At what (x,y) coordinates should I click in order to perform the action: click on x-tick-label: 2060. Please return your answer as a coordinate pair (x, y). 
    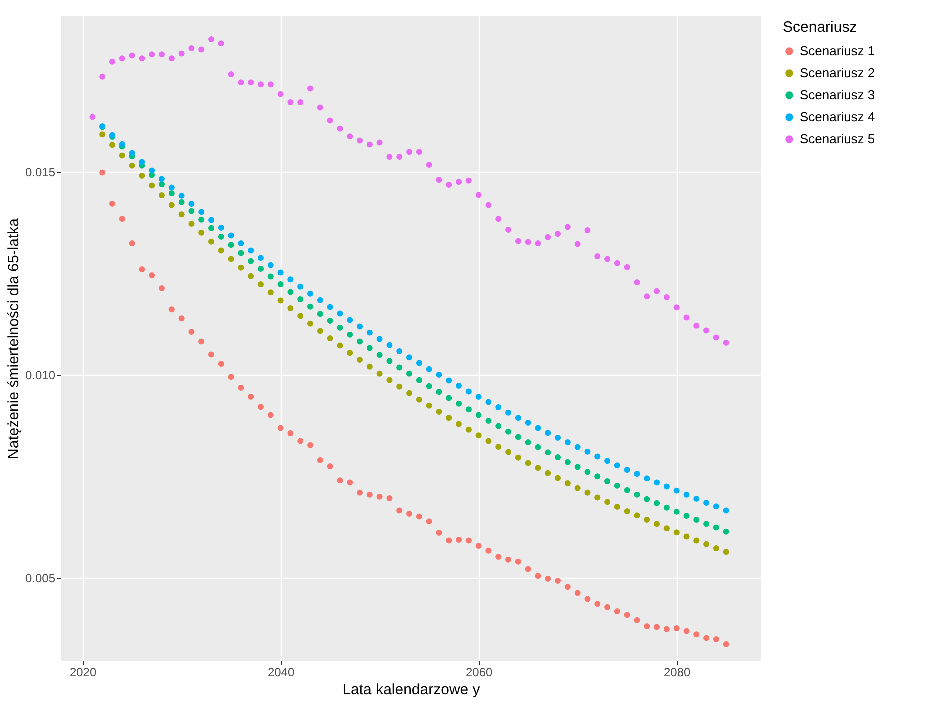
    Looking at the image, I should click on (479, 673).